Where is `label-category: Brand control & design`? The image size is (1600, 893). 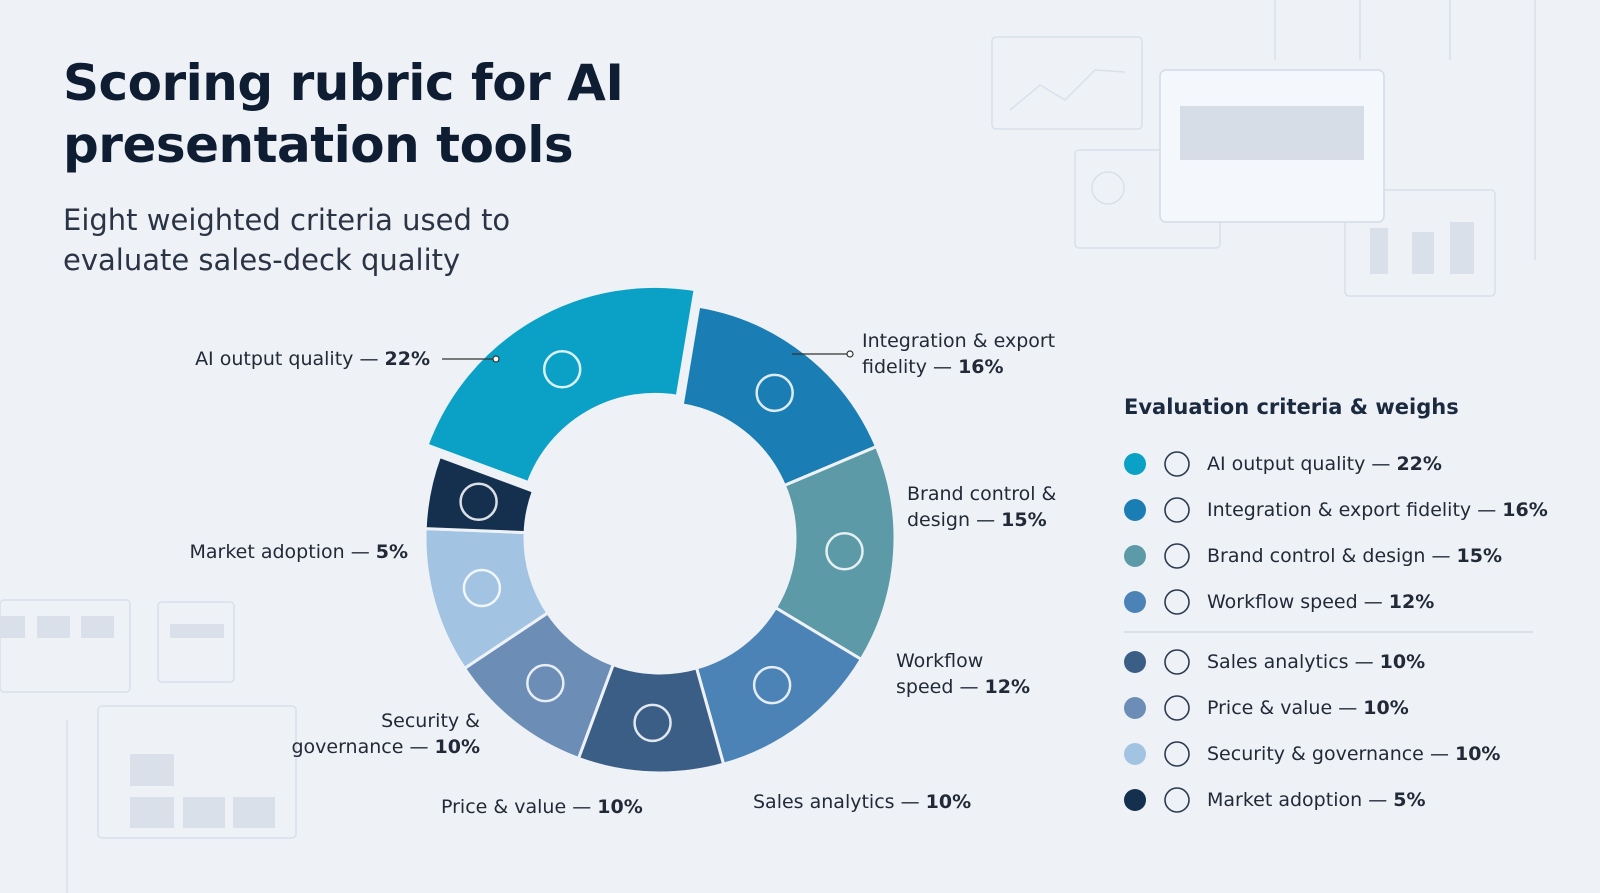 label-category: Brand control & design is located at coordinates (982, 507).